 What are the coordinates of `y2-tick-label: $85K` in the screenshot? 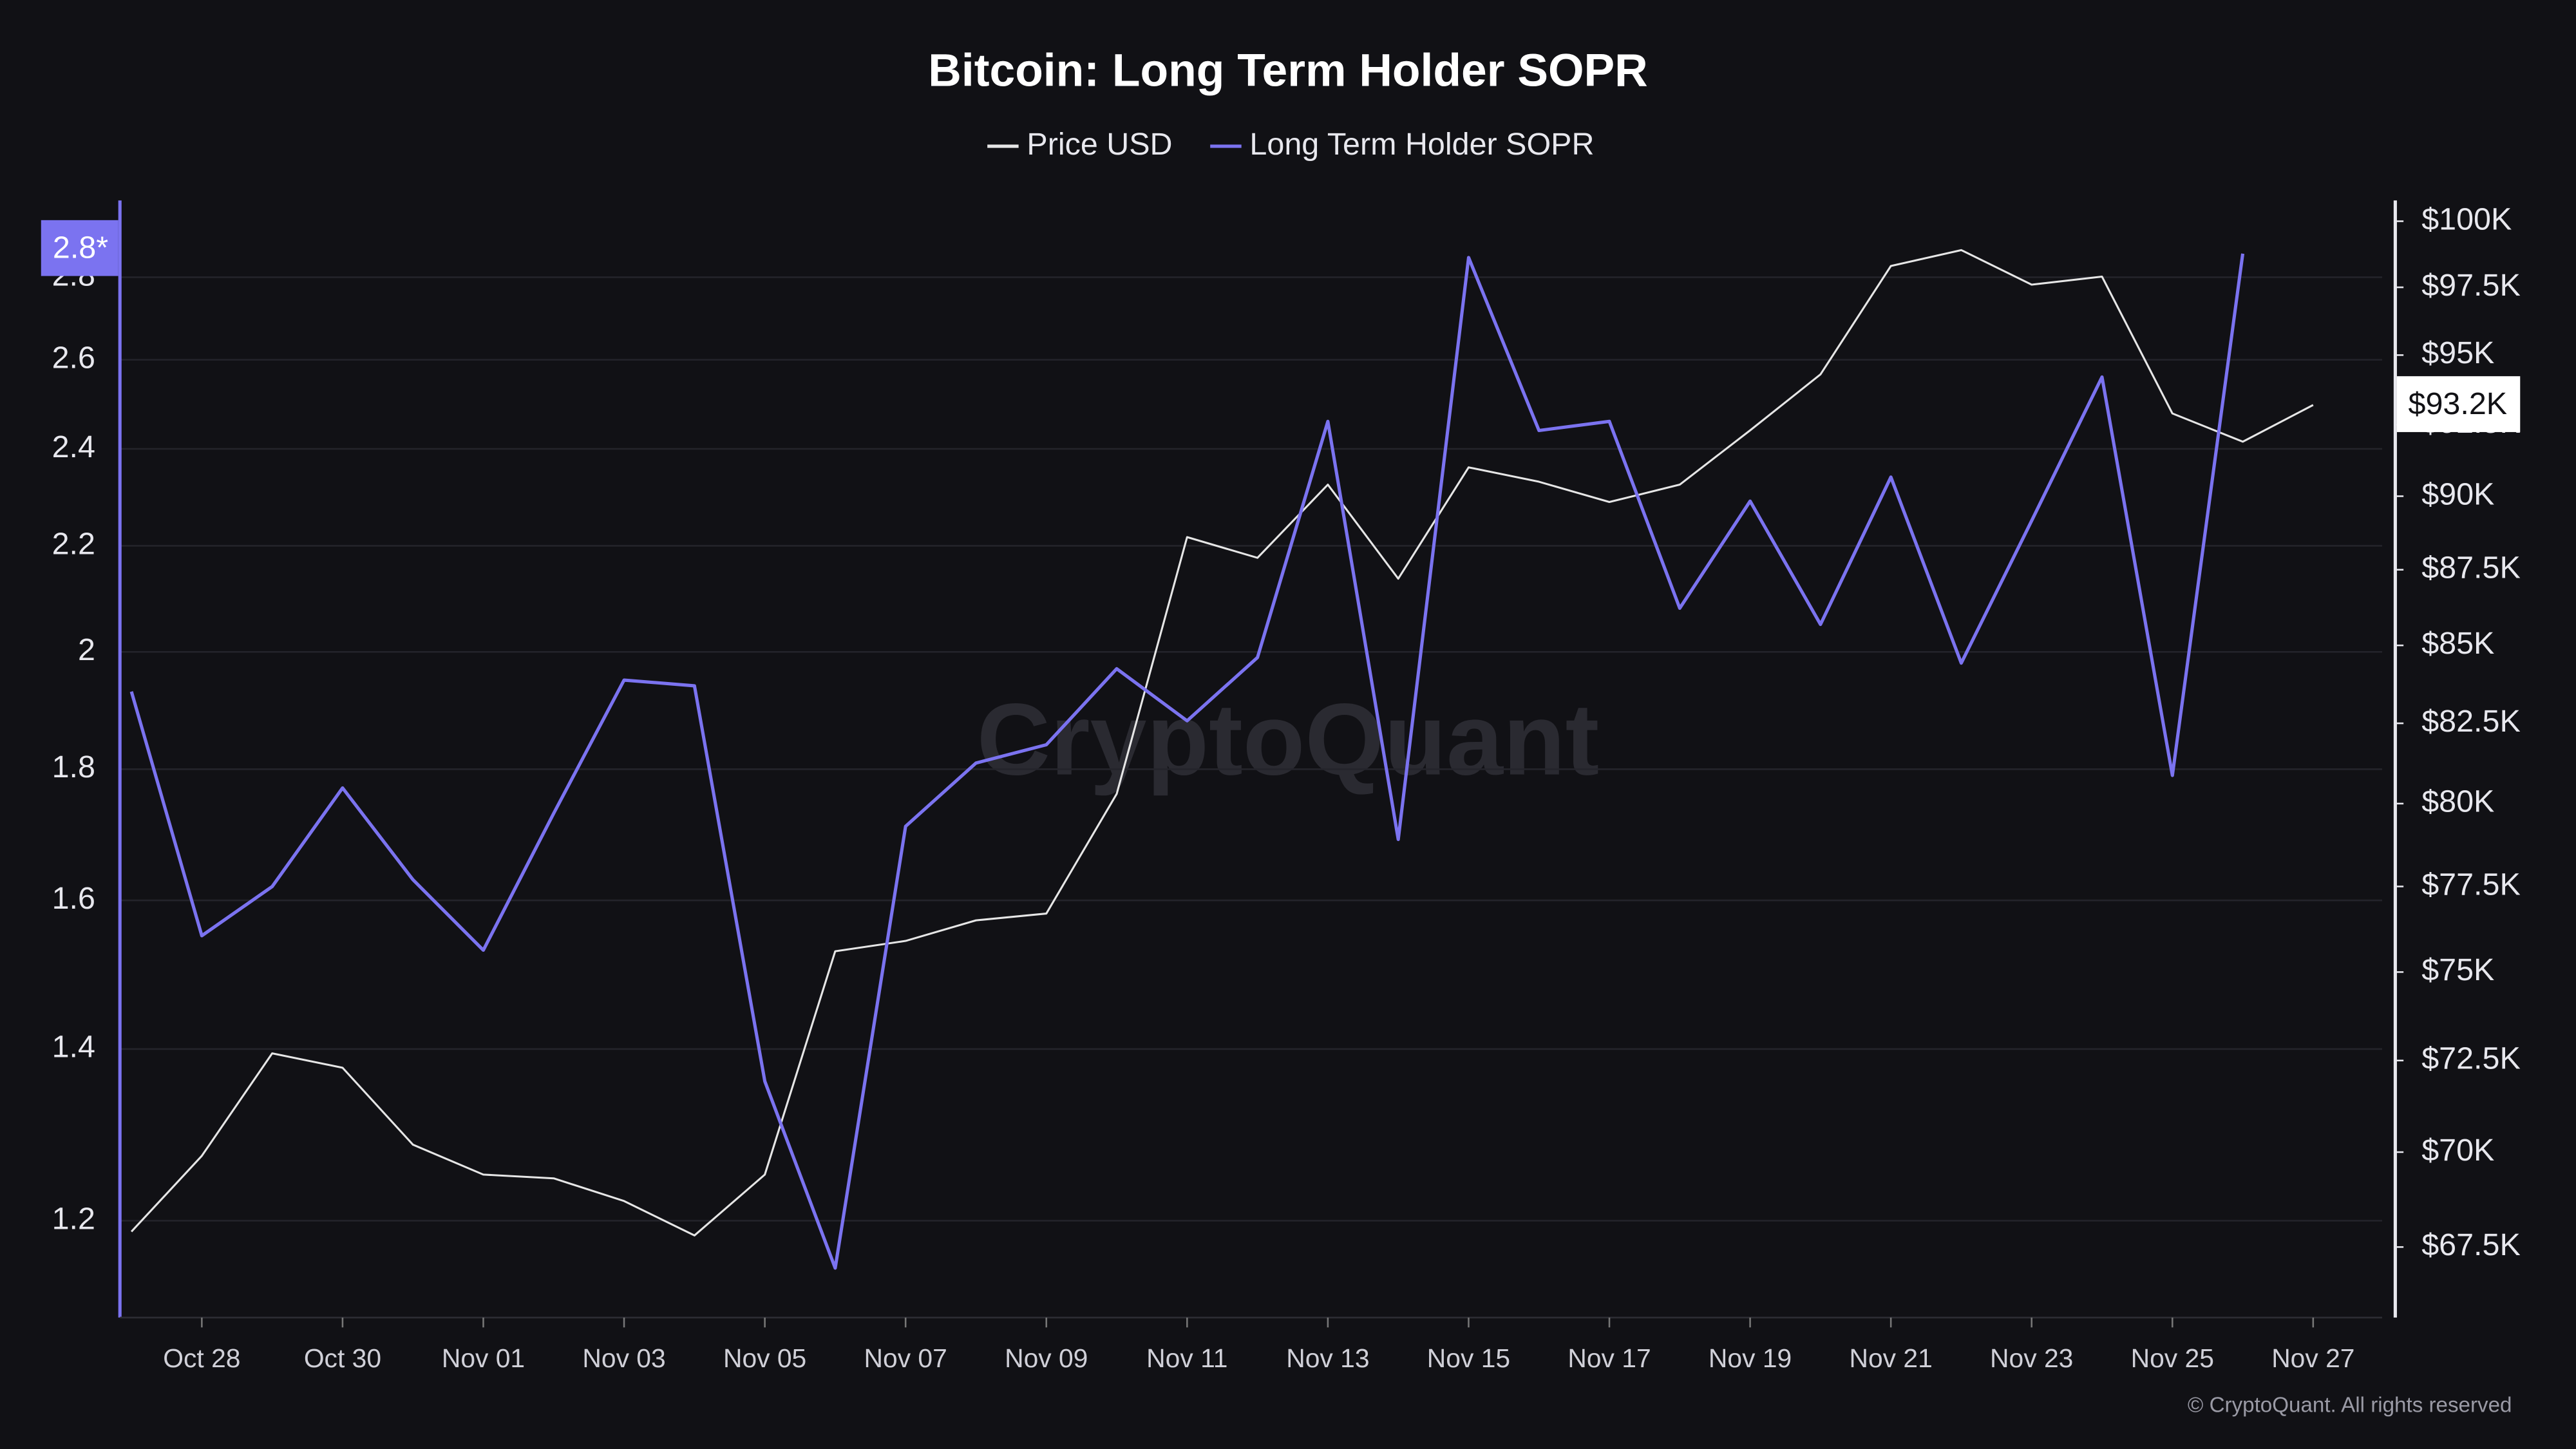 It's located at (2458, 643).